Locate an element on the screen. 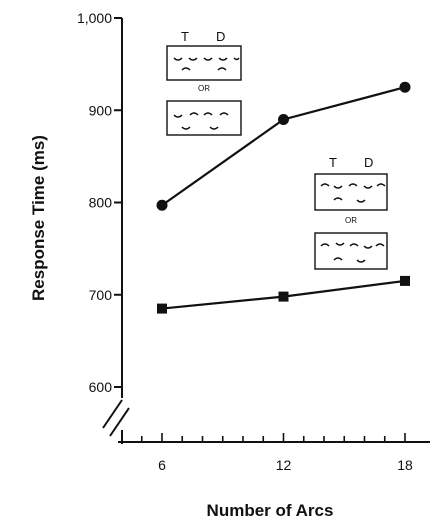 The image size is (443, 526). y-ticks: 600 700 800 900 1,000 is located at coordinates (99, 202).